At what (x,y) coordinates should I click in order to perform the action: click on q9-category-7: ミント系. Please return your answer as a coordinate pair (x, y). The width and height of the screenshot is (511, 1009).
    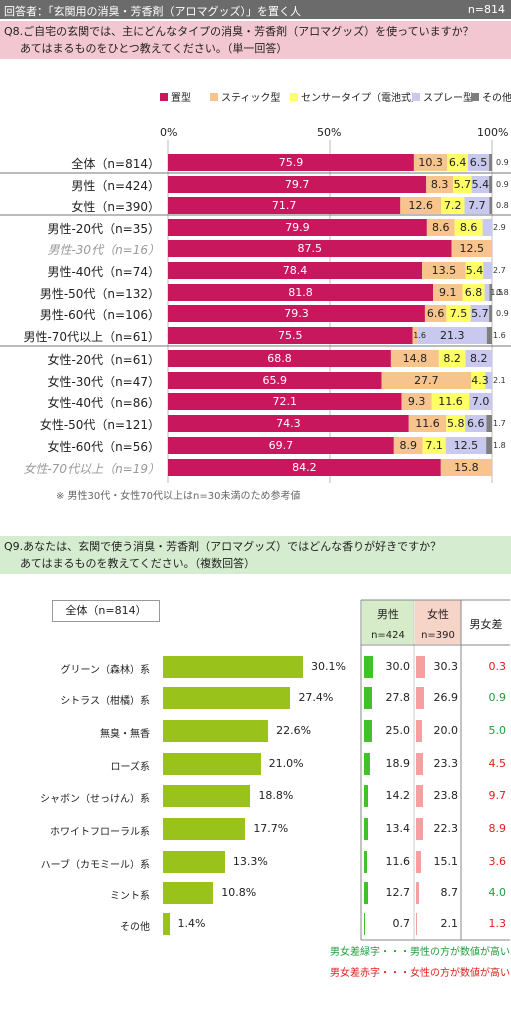
    Looking at the image, I should click on (130, 896).